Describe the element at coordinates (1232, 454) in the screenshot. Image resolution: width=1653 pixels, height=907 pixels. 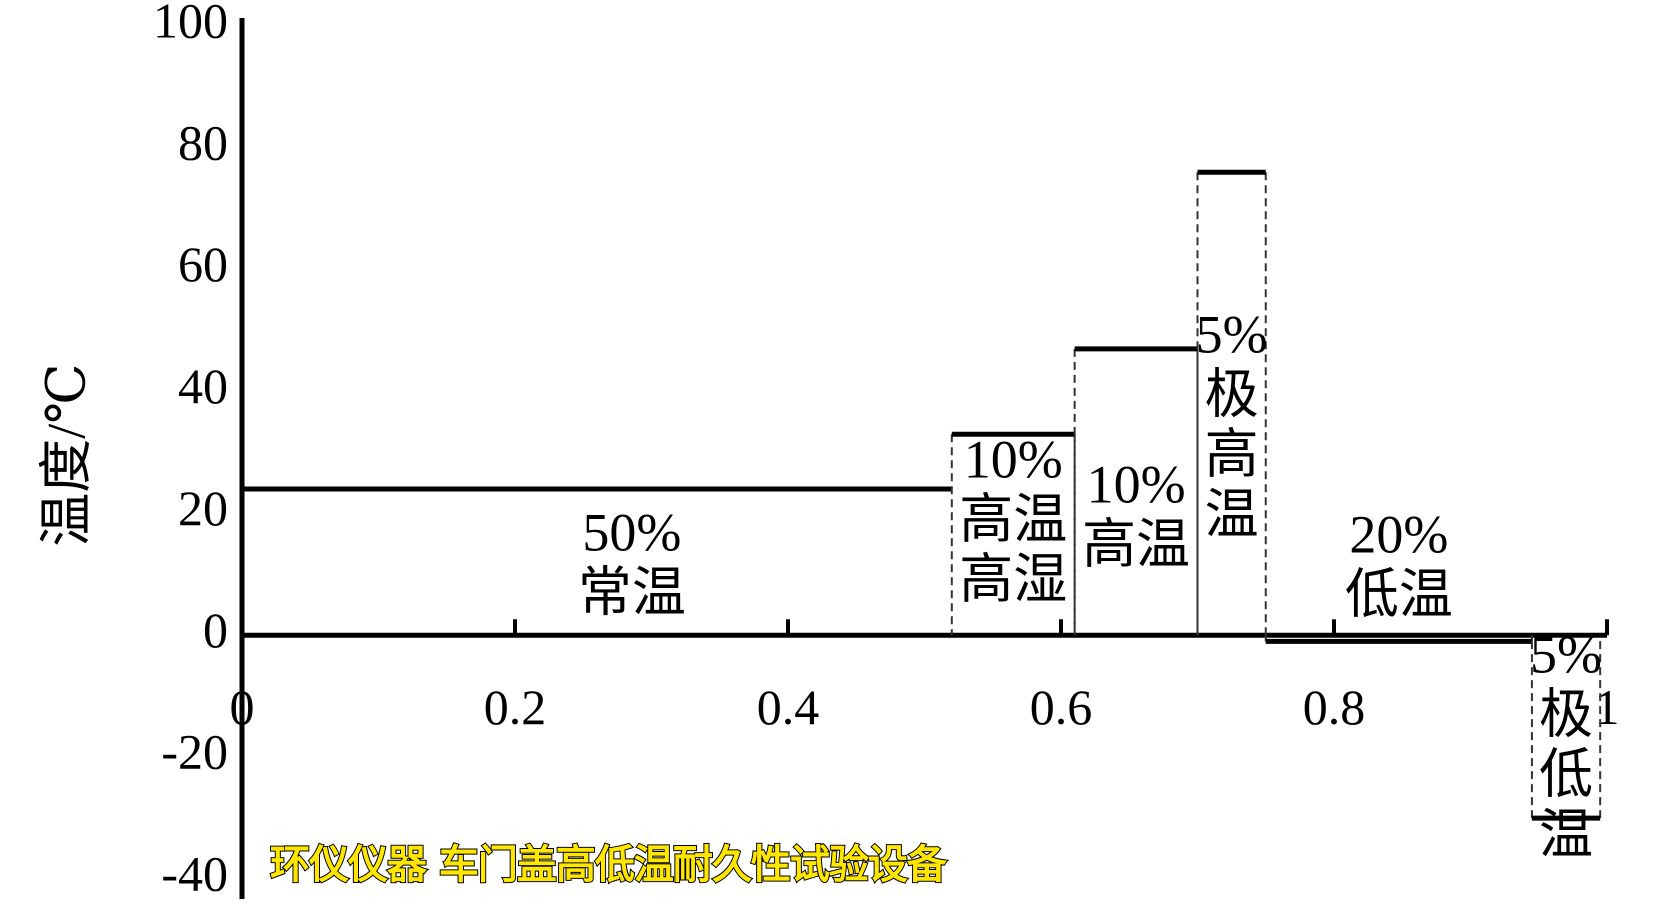
I see `segment-label: 高` at that location.